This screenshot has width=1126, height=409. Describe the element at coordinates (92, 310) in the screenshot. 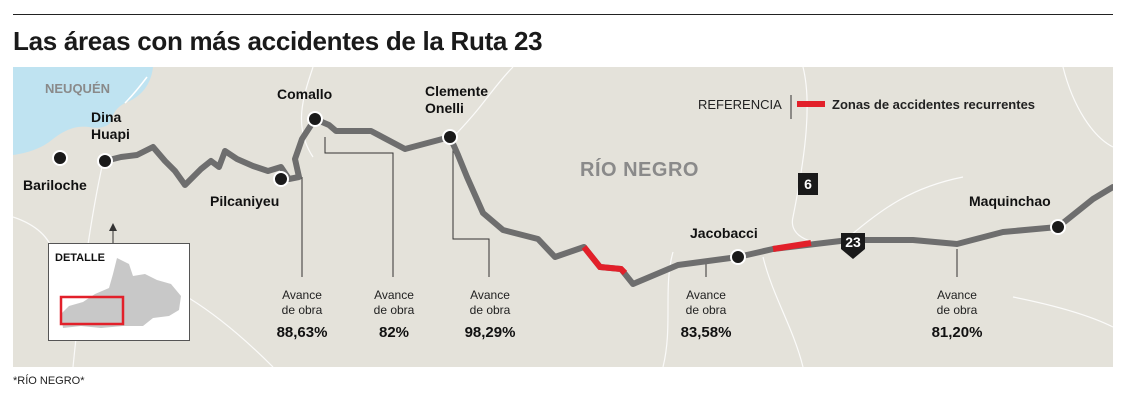

I see `detail-highlight-rect` at that location.